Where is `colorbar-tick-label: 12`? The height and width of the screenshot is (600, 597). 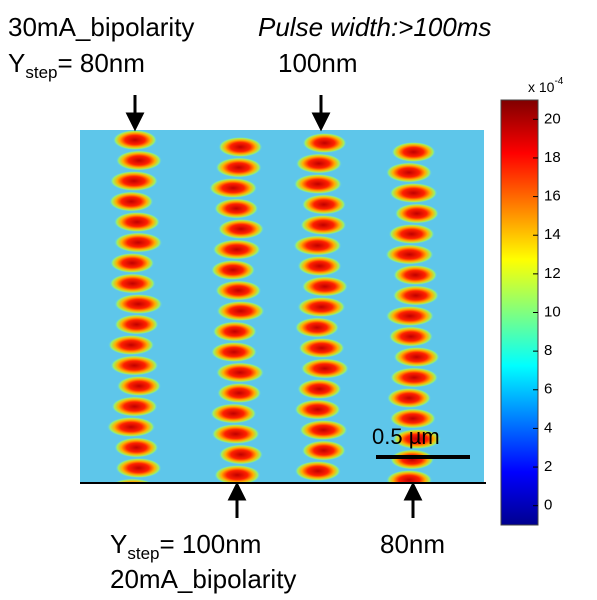 colorbar-tick-label: 12 is located at coordinates (552, 273).